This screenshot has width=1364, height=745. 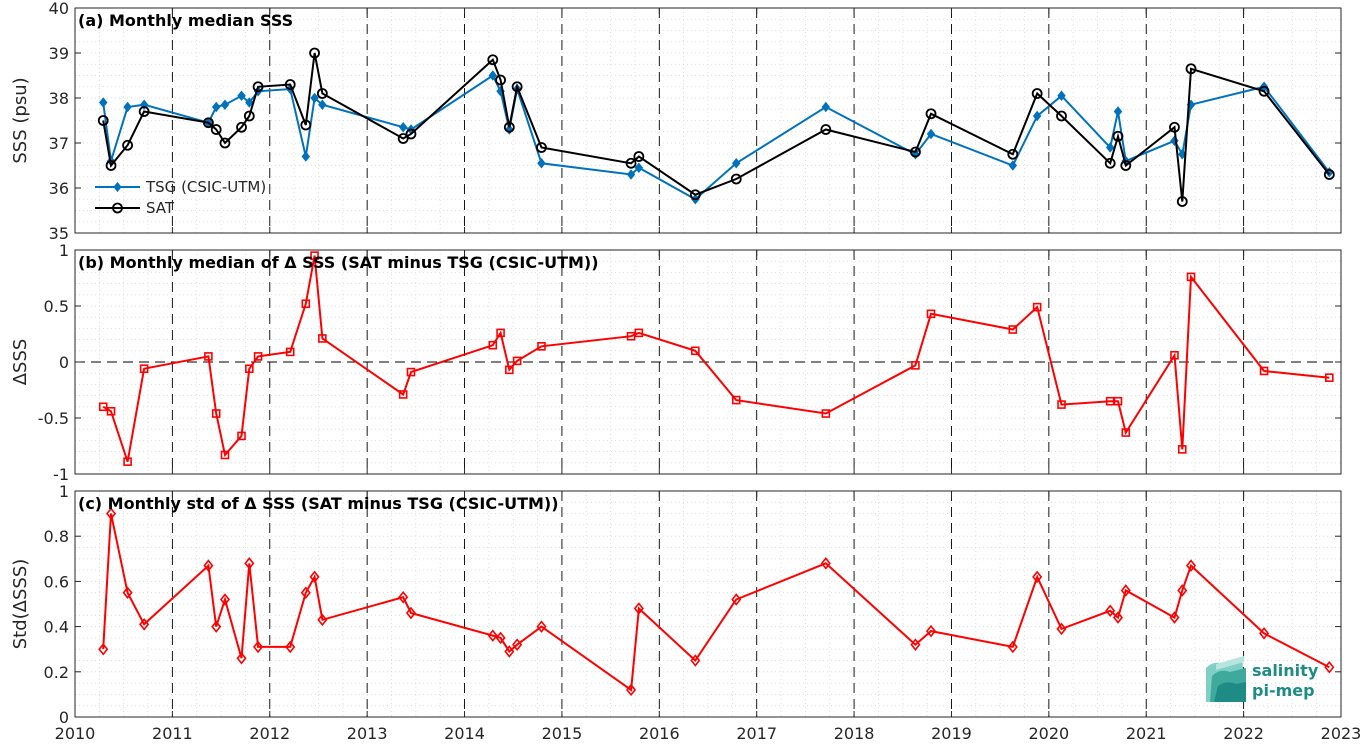 What do you see at coordinates (59, 188) in the screenshot?
I see `y-tick-label: 36` at bounding box center [59, 188].